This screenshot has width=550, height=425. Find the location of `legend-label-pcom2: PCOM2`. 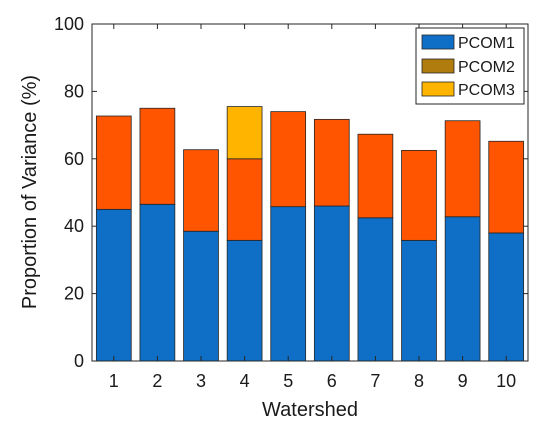

legend-label-pcom2: PCOM2 is located at coordinates (486, 67).